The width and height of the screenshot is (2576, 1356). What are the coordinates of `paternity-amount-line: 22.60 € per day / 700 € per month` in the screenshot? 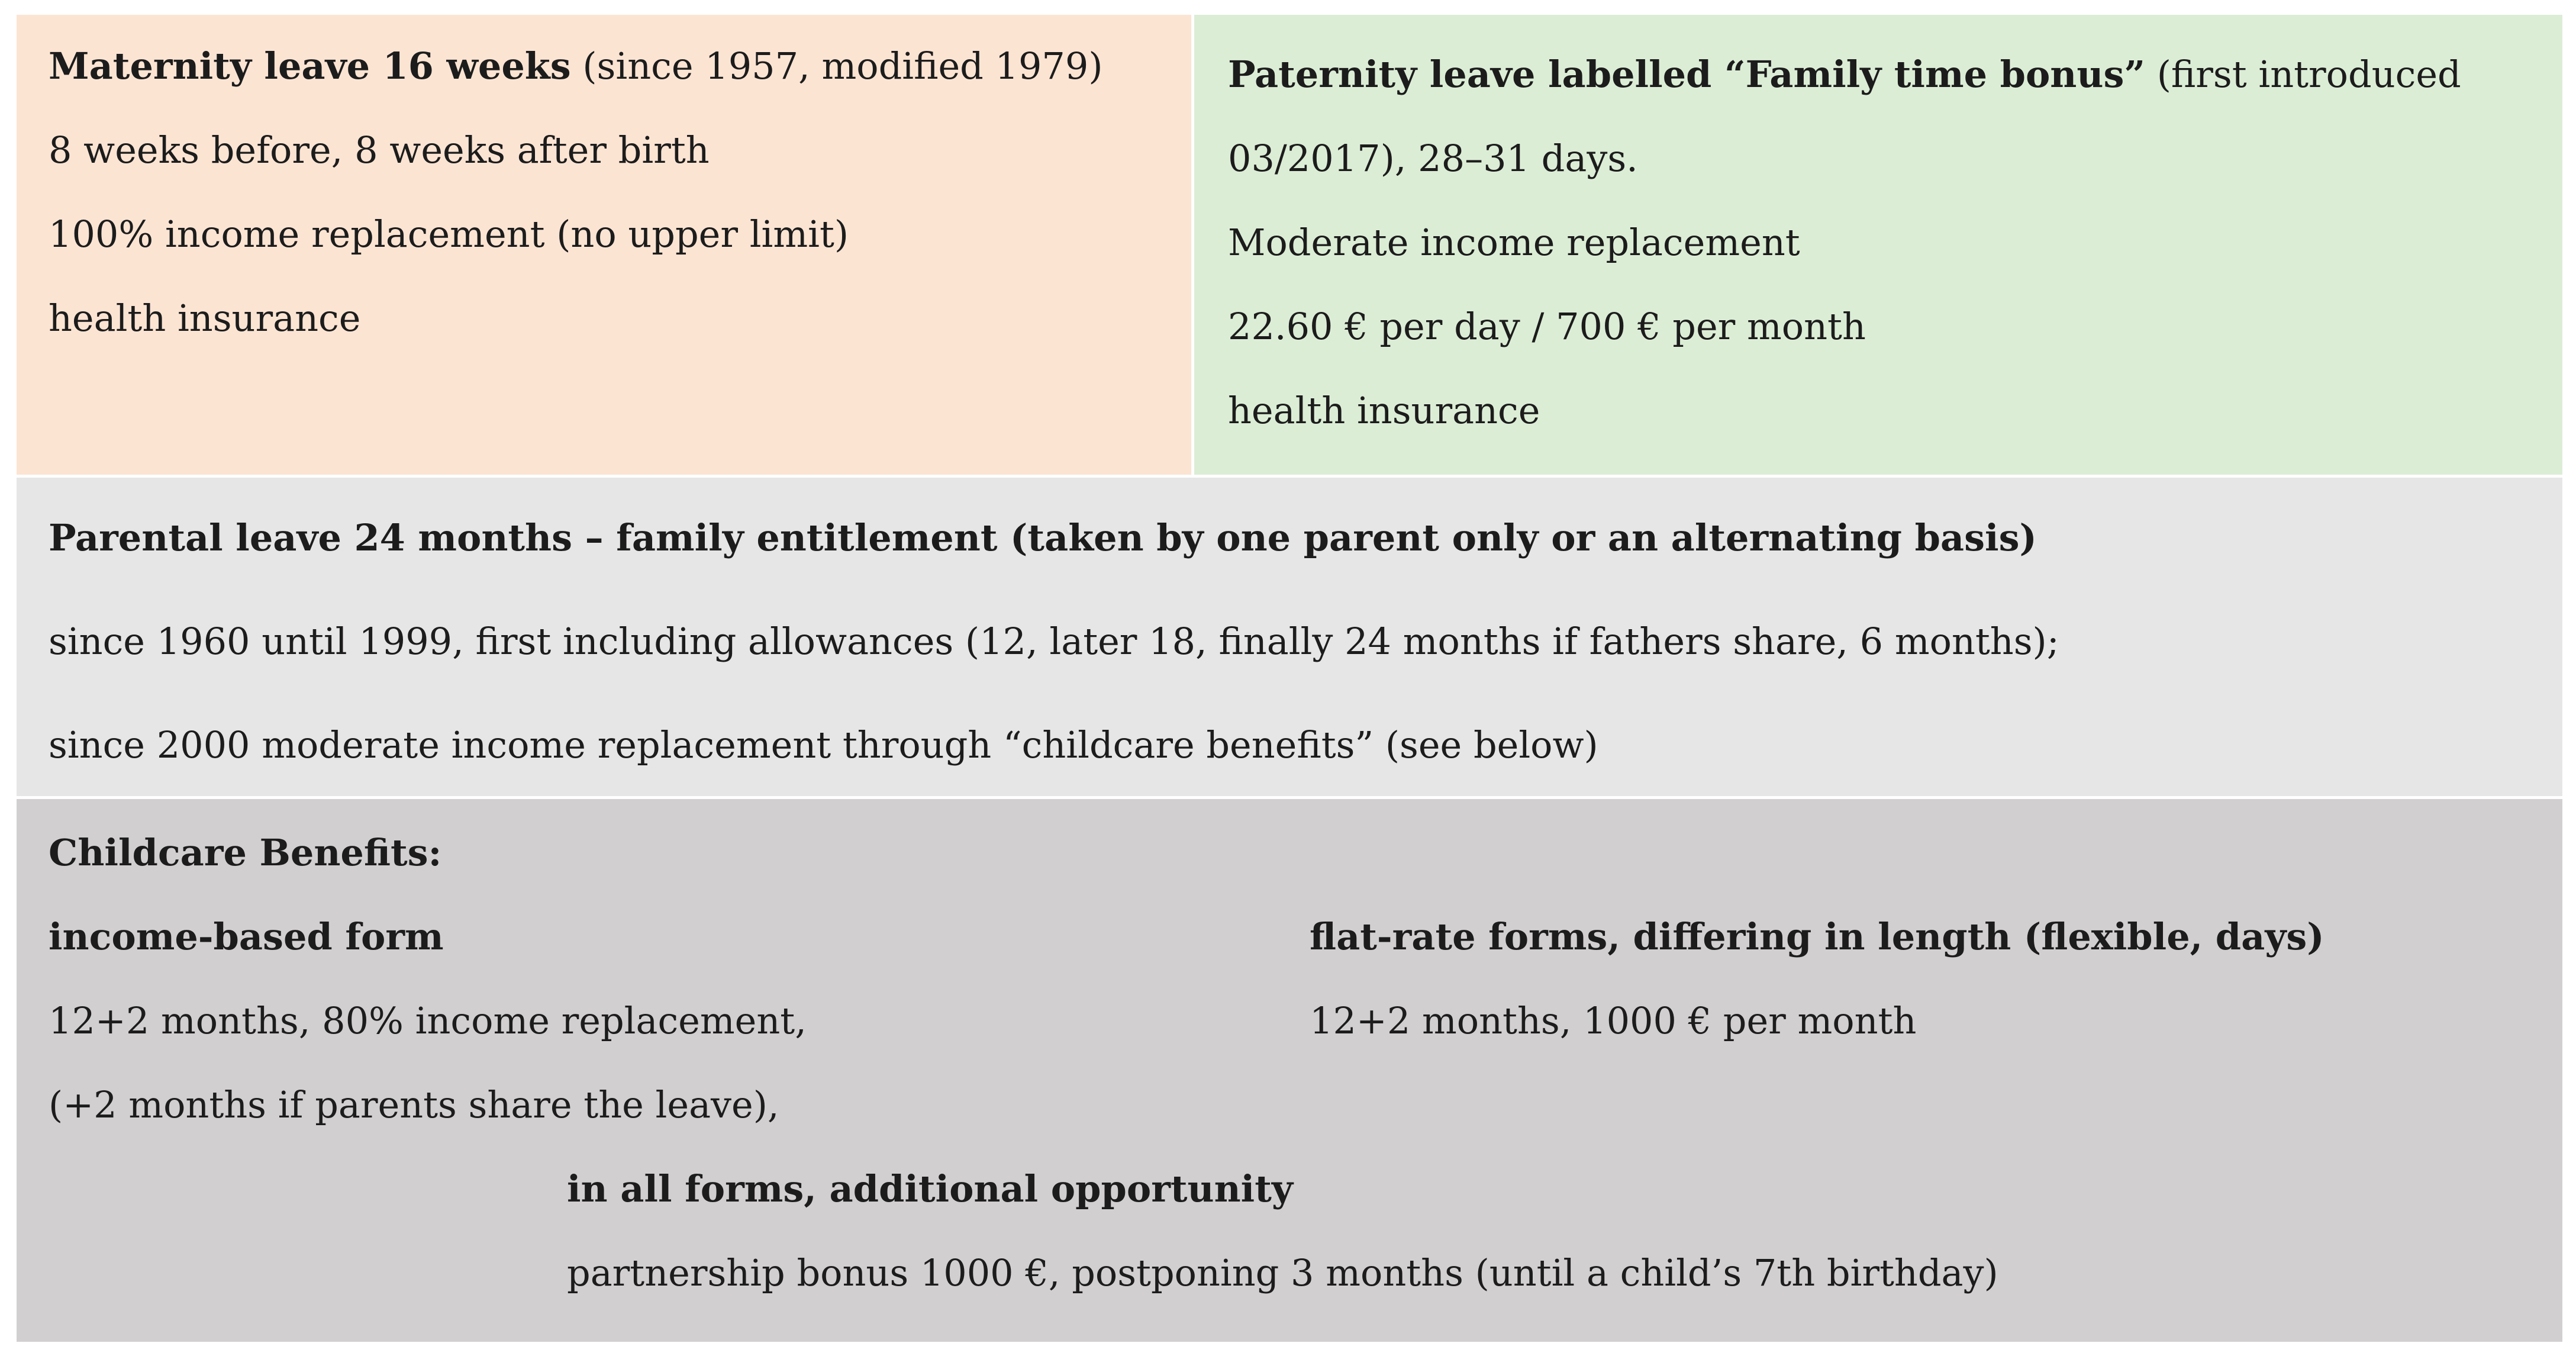 It's located at (1547, 327).